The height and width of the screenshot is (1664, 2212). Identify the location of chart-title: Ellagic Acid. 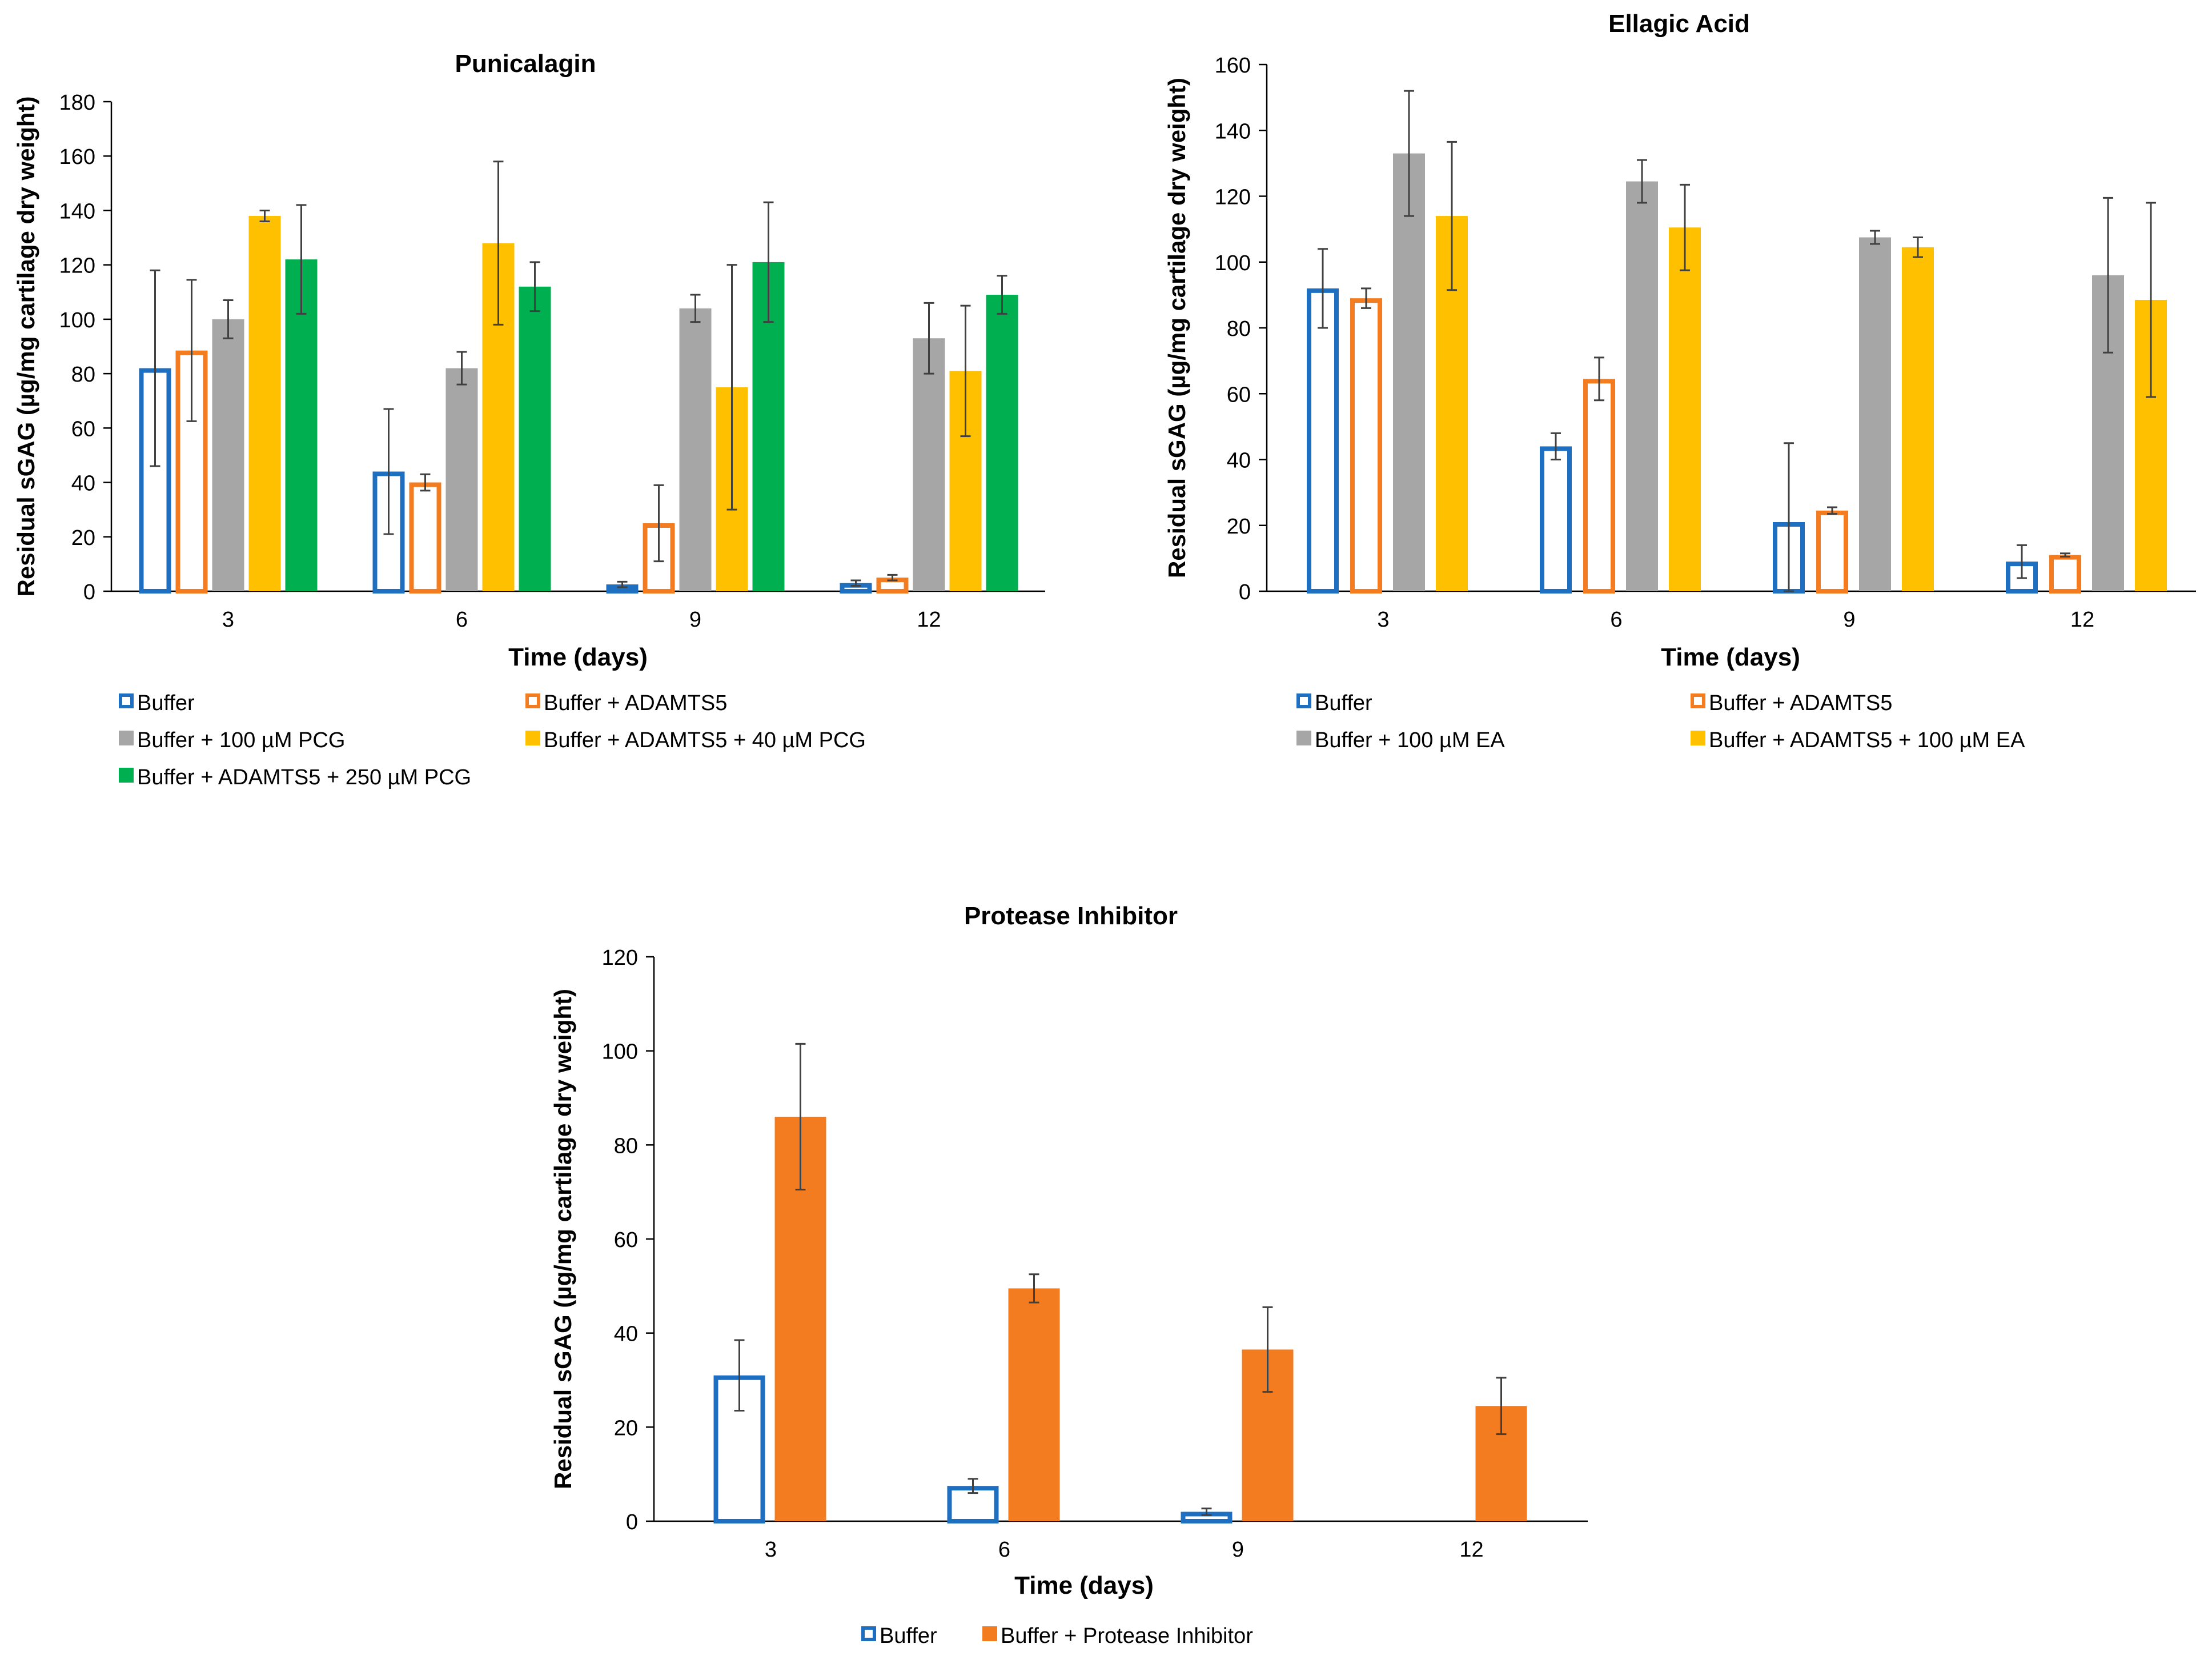
(1679, 24).